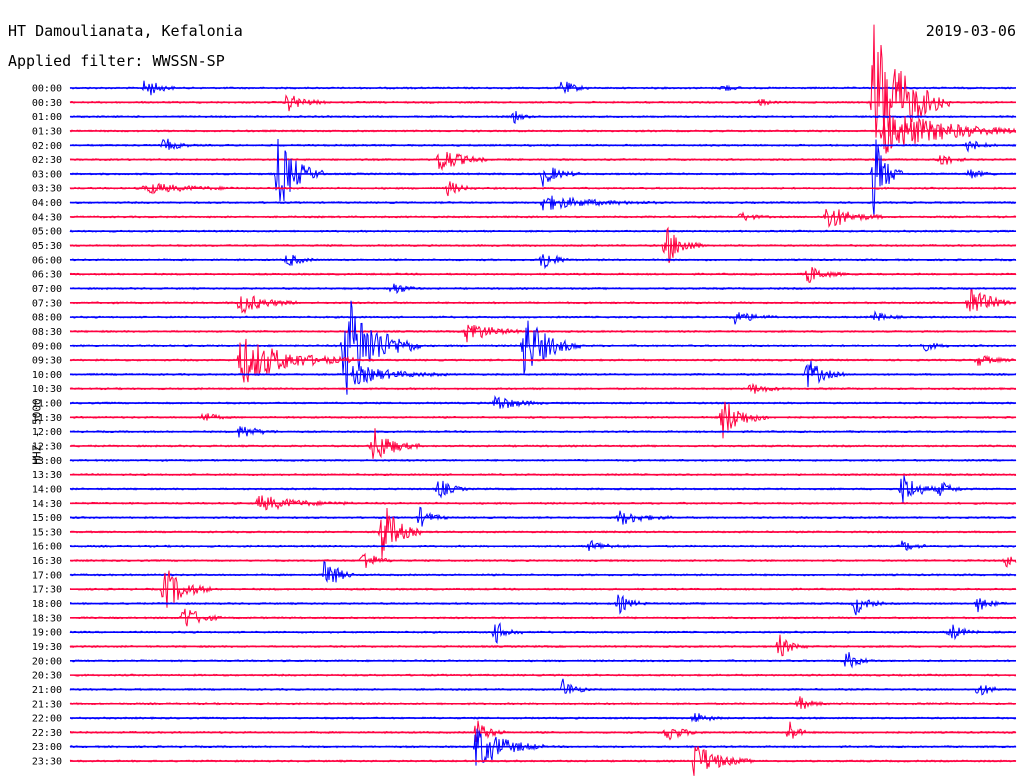  What do you see at coordinates (47, 131) in the screenshot?
I see `trace-time-label: 01:30` at bounding box center [47, 131].